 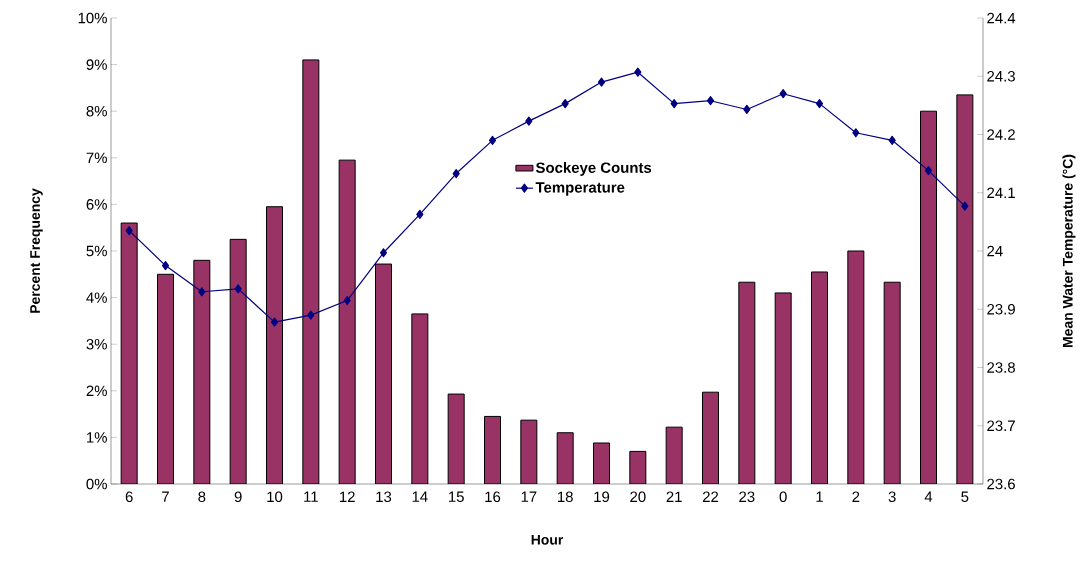 I want to click on x-tick-label: 9, so click(x=238, y=497).